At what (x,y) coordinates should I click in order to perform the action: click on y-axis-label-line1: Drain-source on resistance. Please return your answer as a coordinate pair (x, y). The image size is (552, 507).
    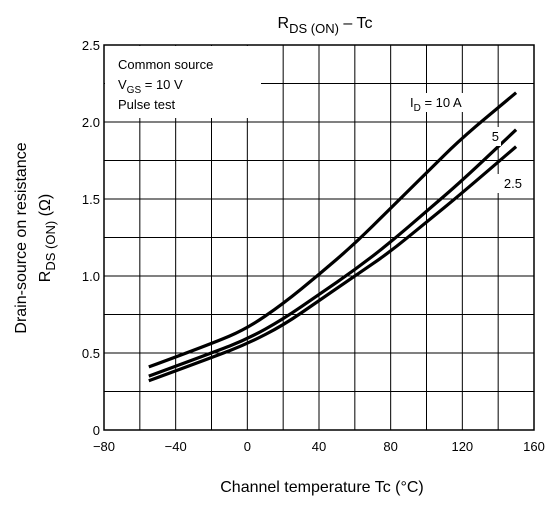
    Looking at the image, I should click on (21, 237).